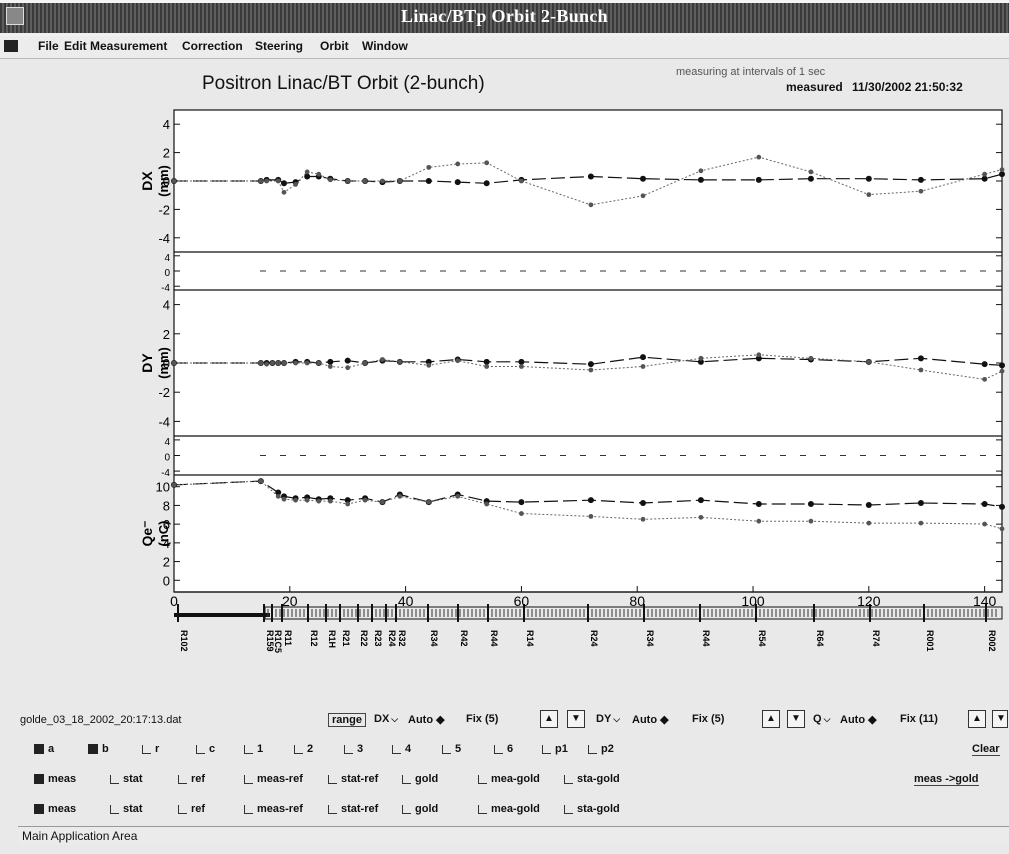  What do you see at coordinates (55, 809) in the screenshot?
I see `row2-meas-checkbox: meas` at bounding box center [55, 809].